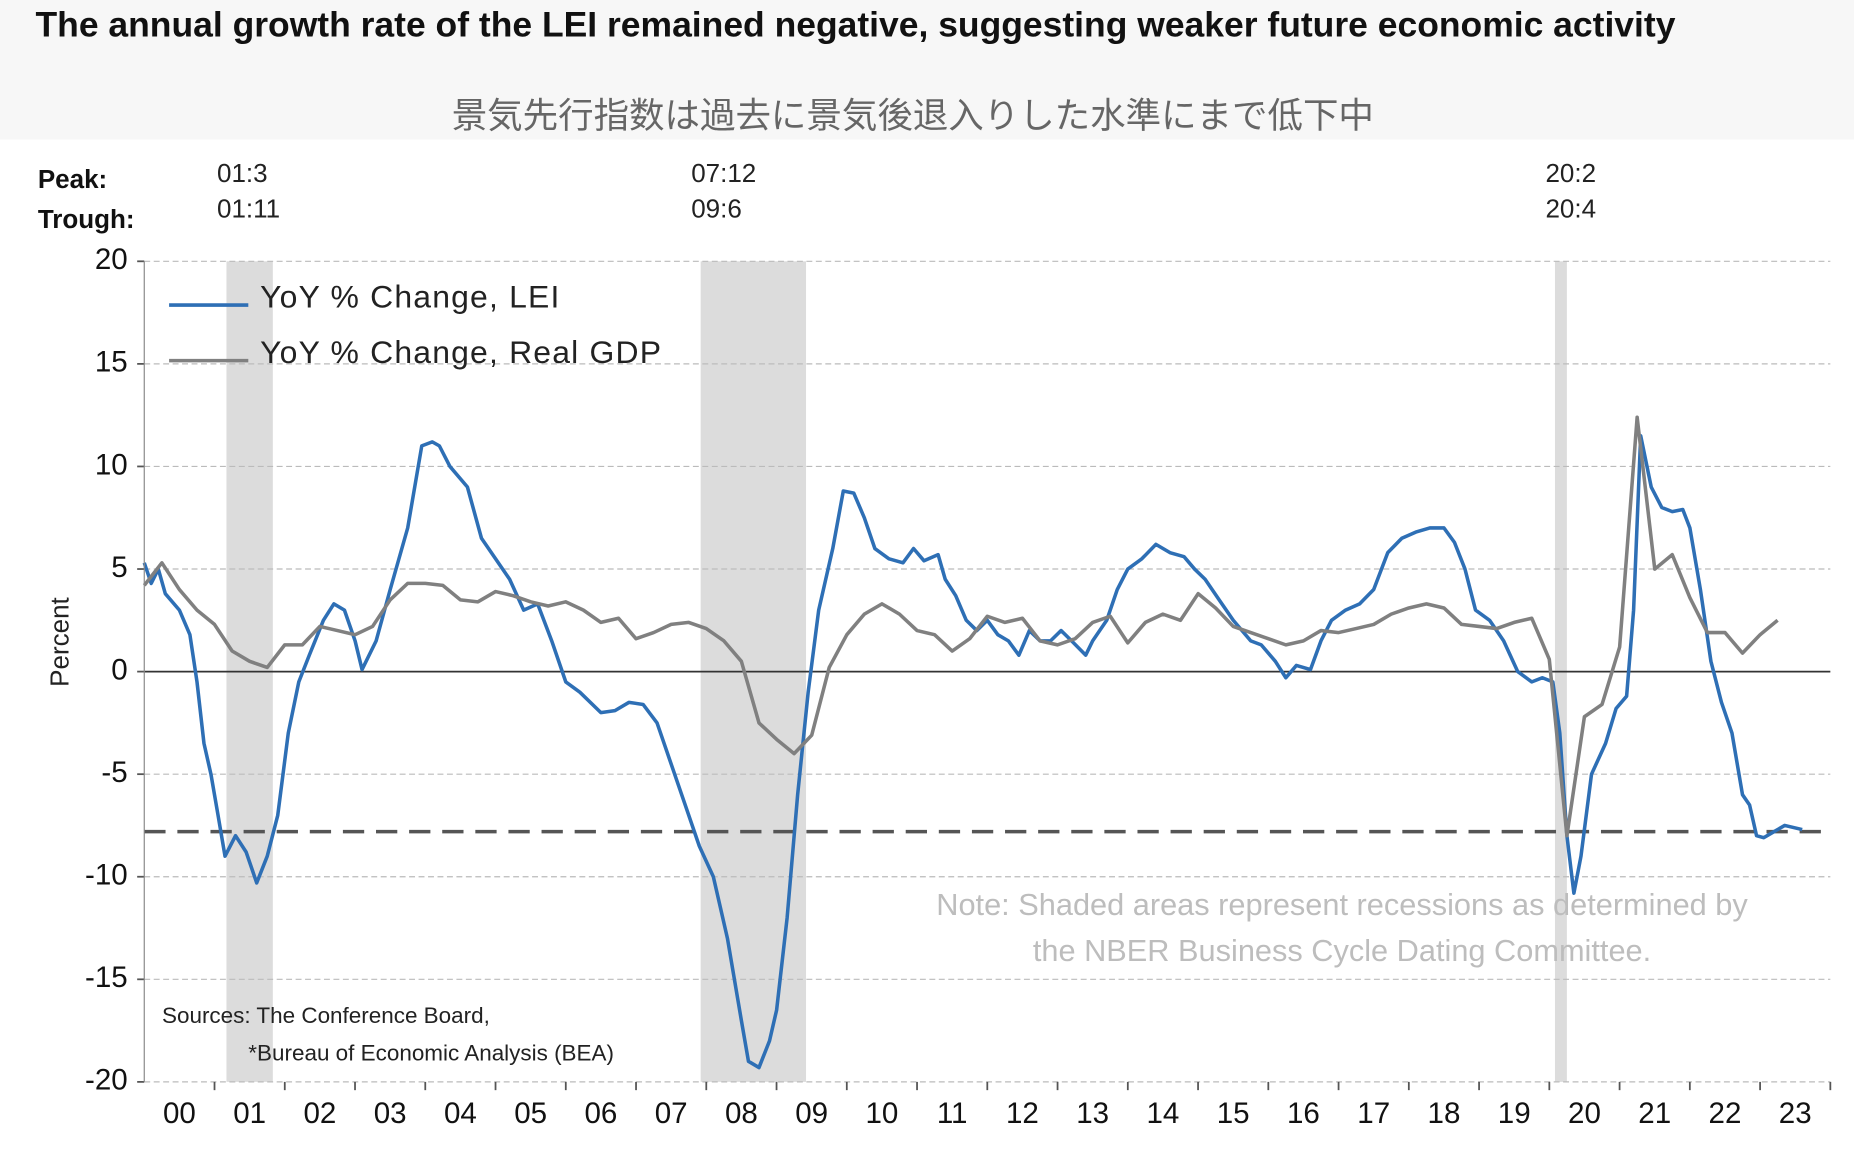 The height and width of the screenshot is (1152, 1854). I want to click on y-tick-label: 0, so click(119, 669).